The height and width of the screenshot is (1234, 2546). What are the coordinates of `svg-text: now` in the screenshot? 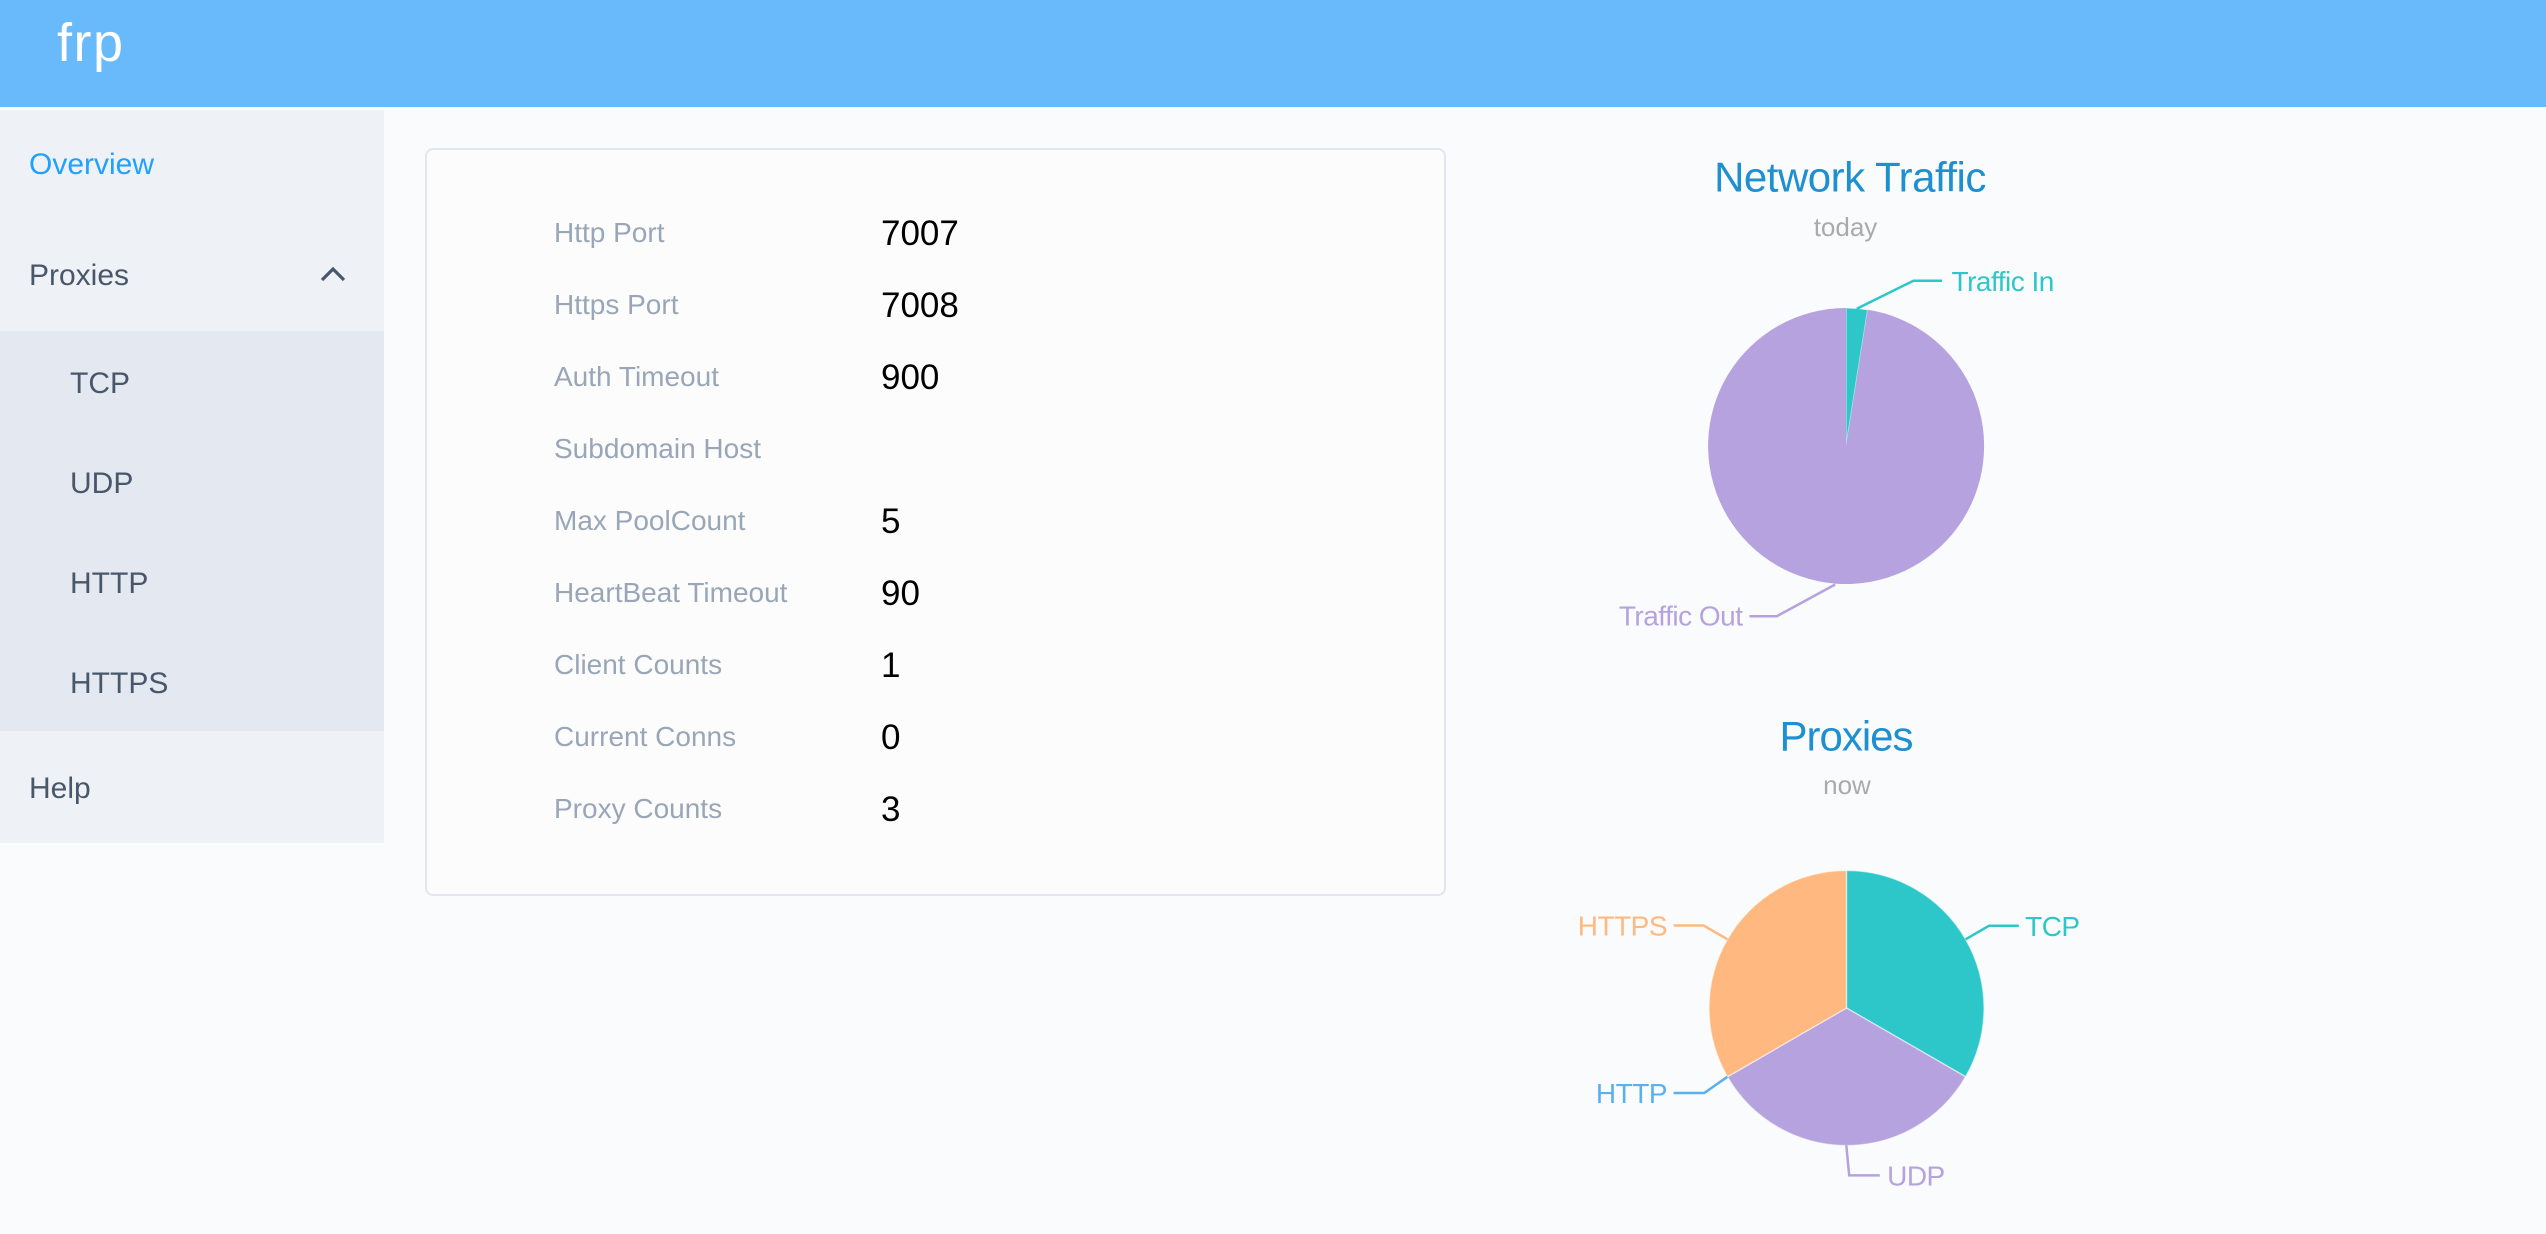 It's located at (1847, 785).